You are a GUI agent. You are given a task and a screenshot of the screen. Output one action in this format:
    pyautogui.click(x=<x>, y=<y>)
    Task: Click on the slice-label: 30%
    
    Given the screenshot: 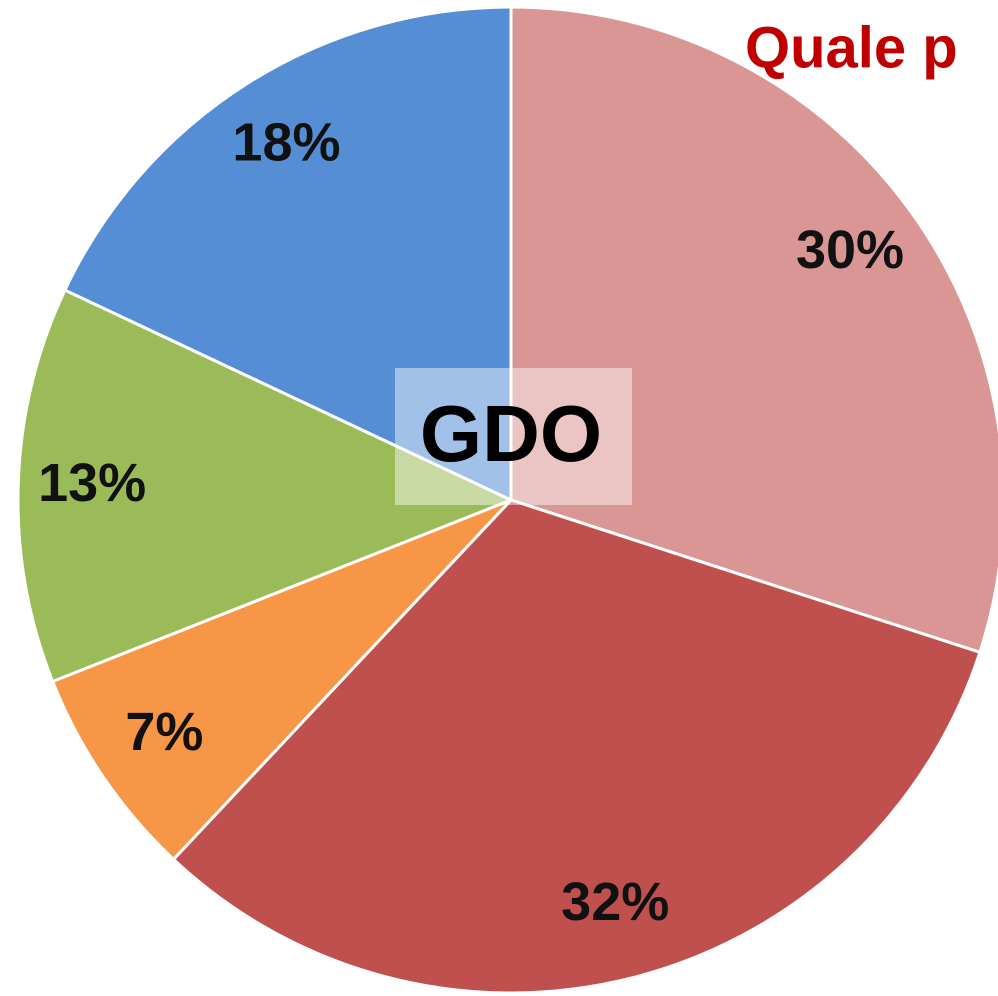 What is the action you would take?
    pyautogui.click(x=850, y=250)
    